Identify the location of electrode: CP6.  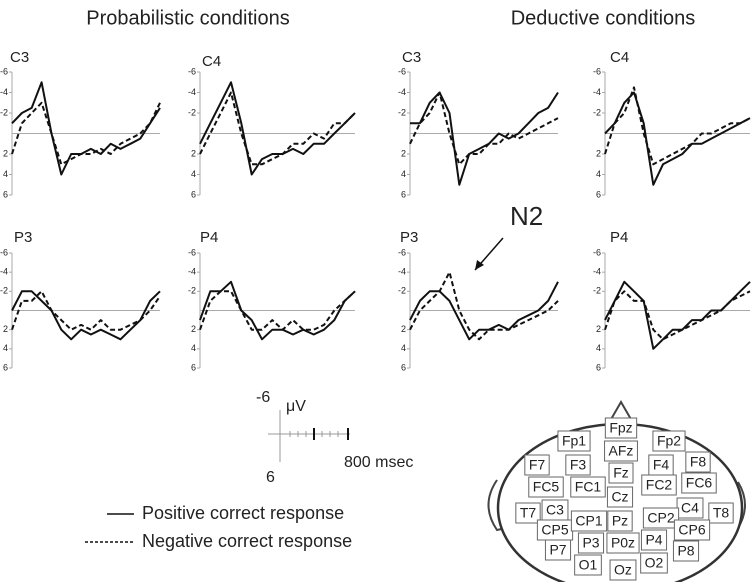
(692, 530).